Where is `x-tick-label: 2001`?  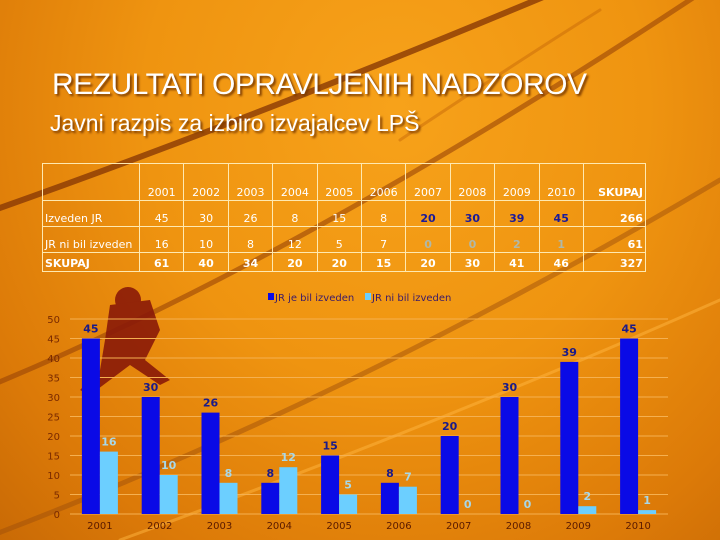 x-tick-label: 2001 is located at coordinates (99, 526).